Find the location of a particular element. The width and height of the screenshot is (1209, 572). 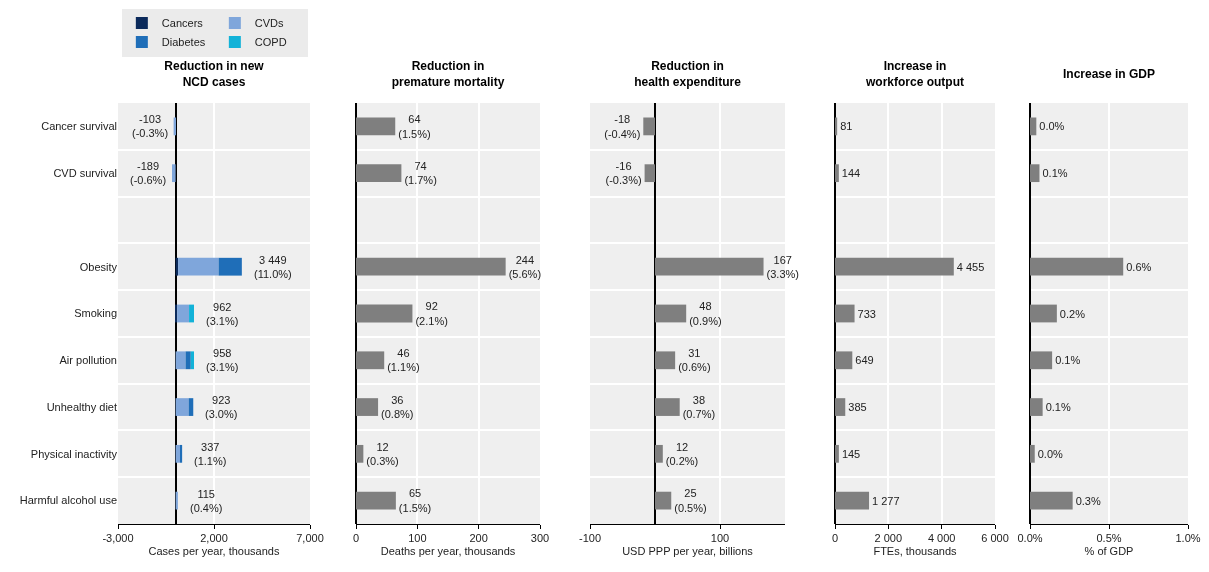

data-label: 4 455 is located at coordinates (970, 266).